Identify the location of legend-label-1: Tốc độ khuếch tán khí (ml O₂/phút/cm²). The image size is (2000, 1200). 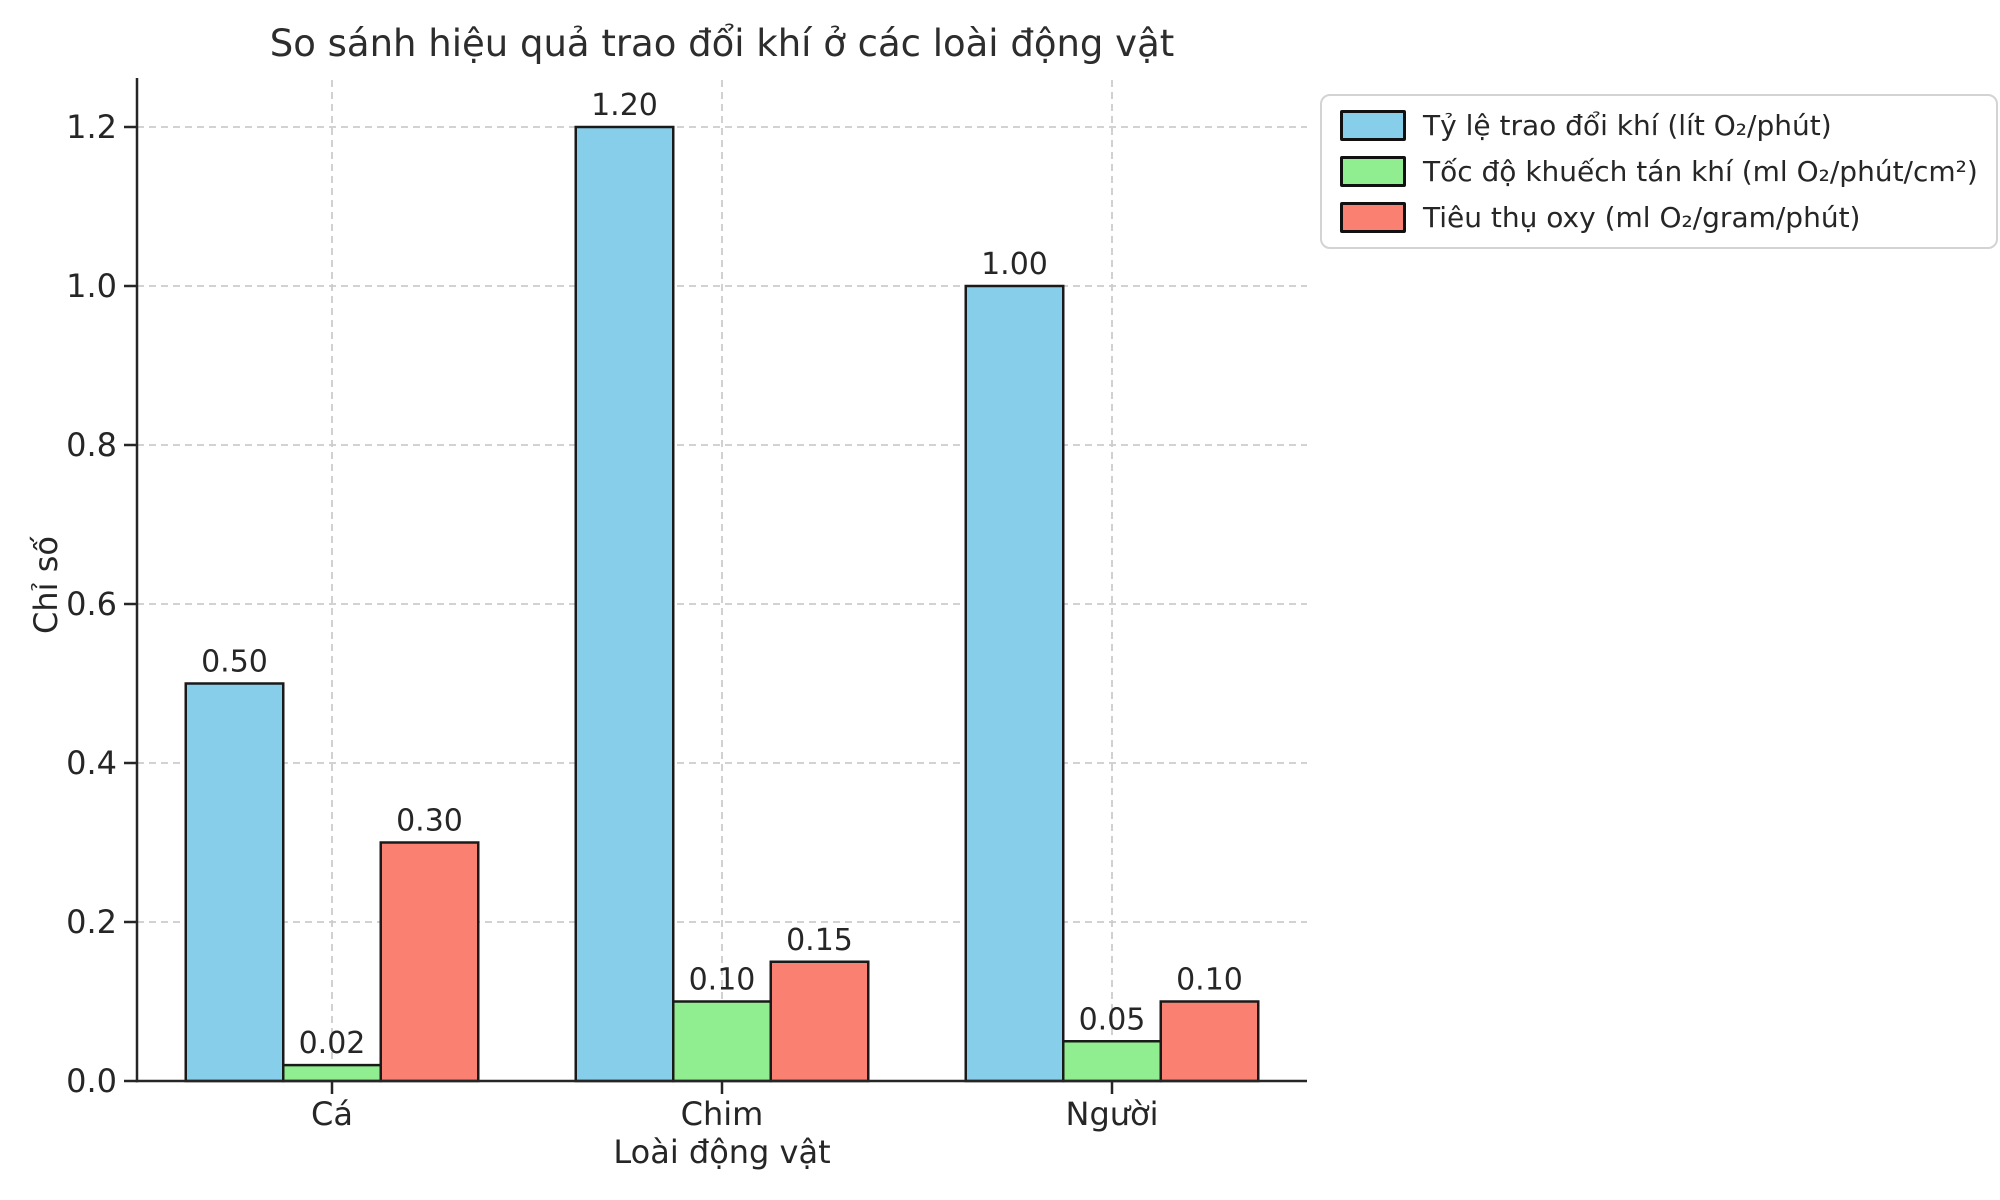
(1700, 171).